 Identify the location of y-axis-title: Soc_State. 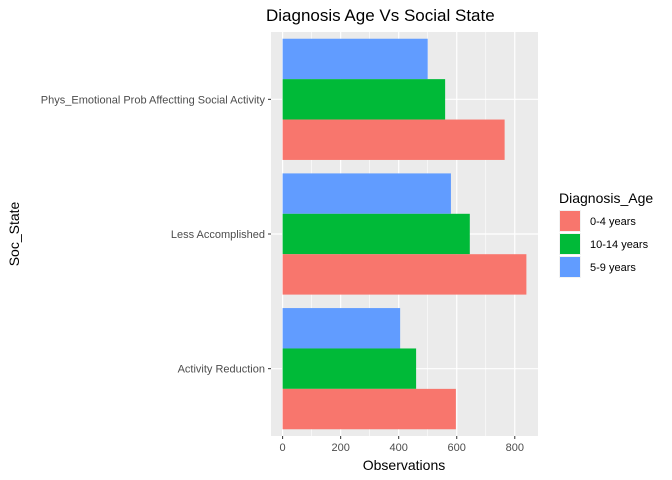
(14, 233).